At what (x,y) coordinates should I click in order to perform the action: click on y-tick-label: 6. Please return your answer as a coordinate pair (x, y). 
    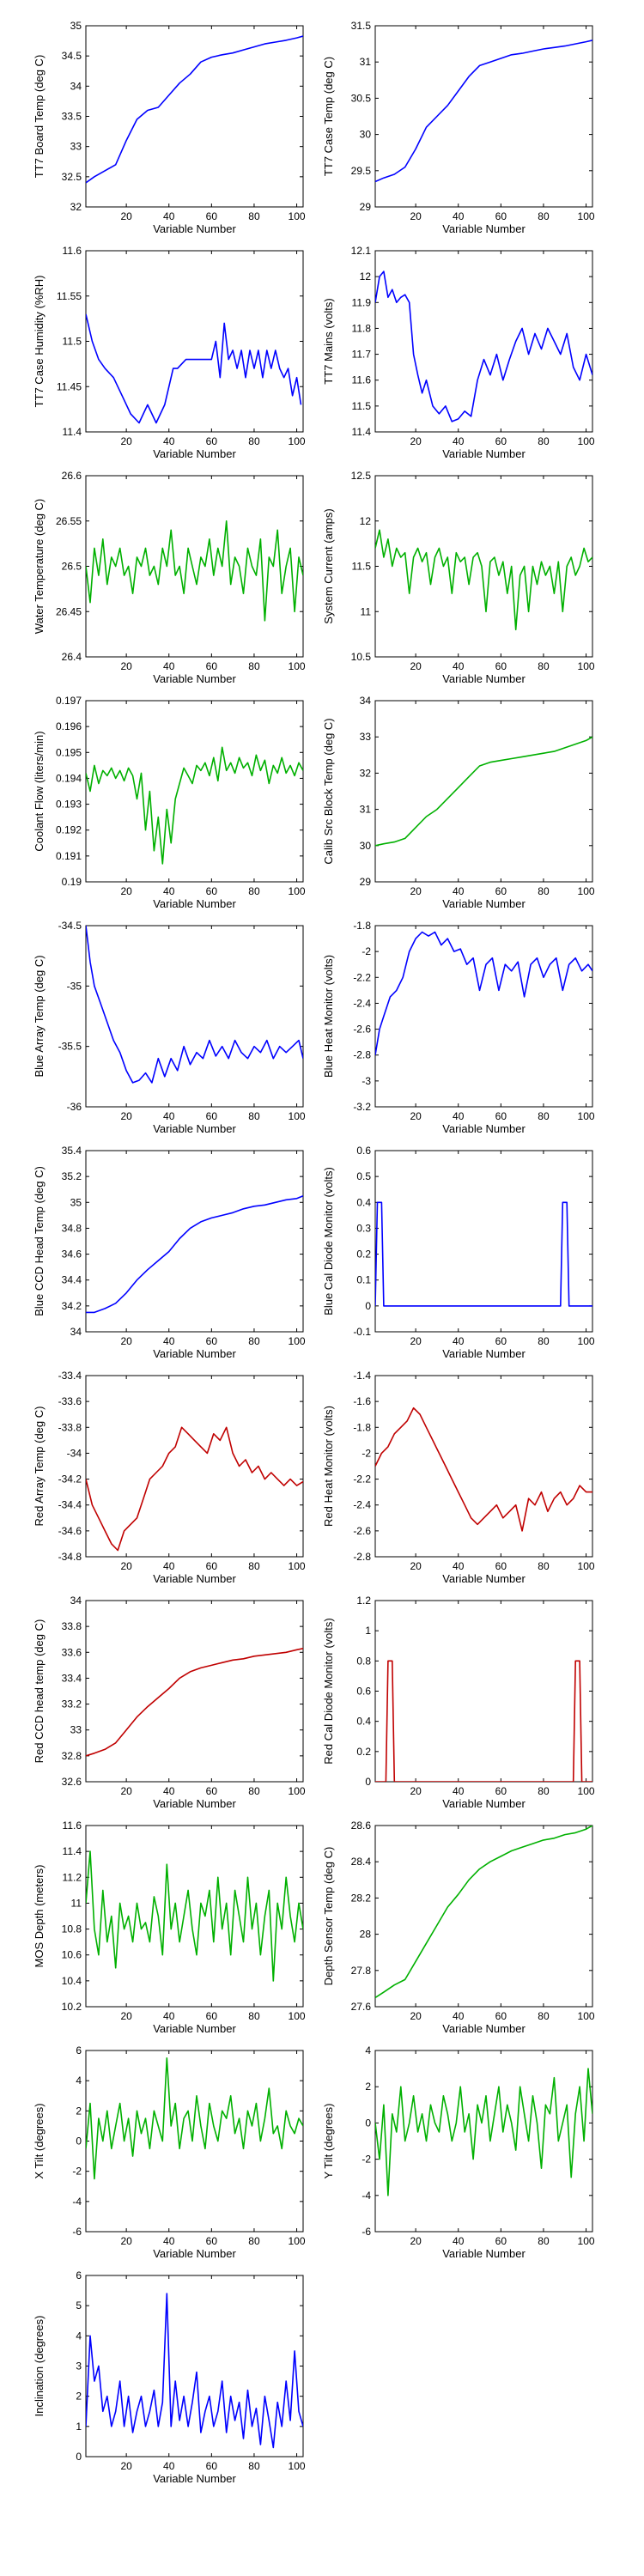
    Looking at the image, I should click on (79, 2275).